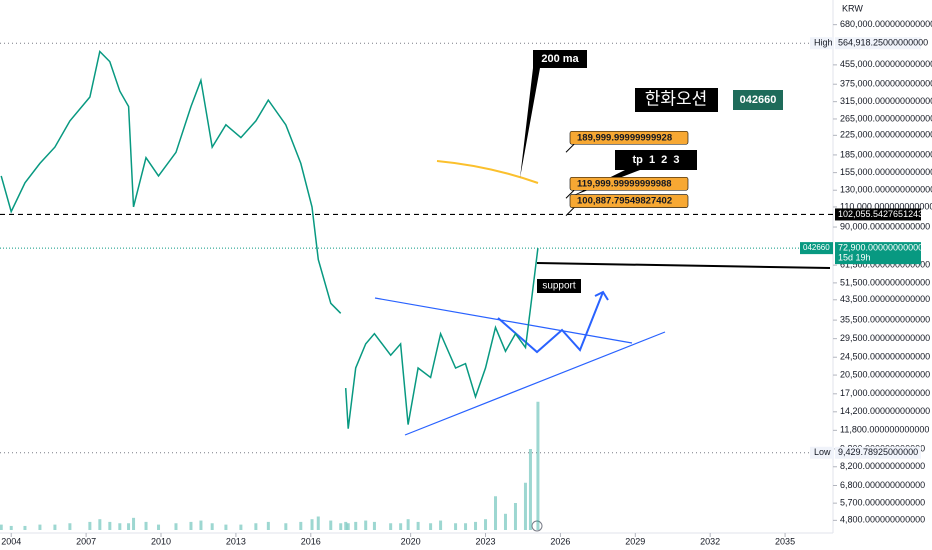 Image resolution: width=932 pixels, height=550 pixels. What do you see at coordinates (886, 64) in the screenshot?
I see `y-tick-label: 455,000.000000000000` at bounding box center [886, 64].